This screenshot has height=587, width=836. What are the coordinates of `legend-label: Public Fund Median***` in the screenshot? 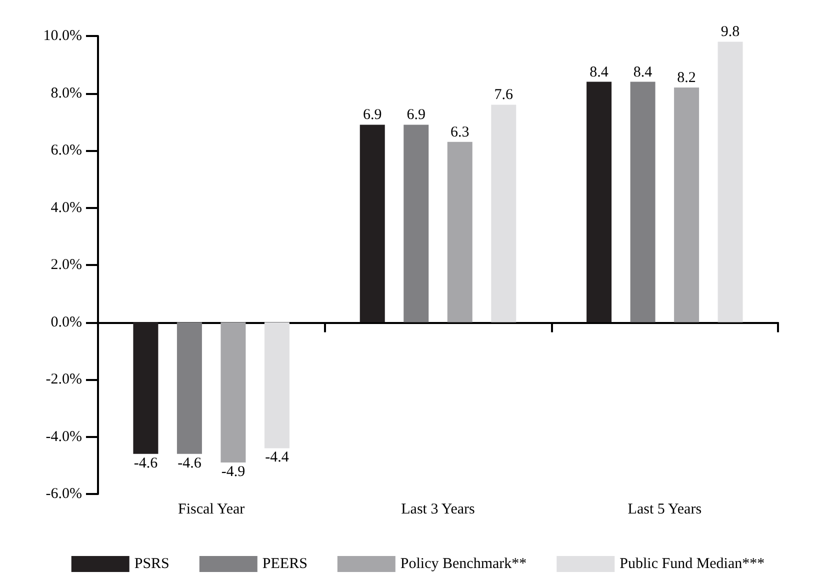 It's located at (692, 564).